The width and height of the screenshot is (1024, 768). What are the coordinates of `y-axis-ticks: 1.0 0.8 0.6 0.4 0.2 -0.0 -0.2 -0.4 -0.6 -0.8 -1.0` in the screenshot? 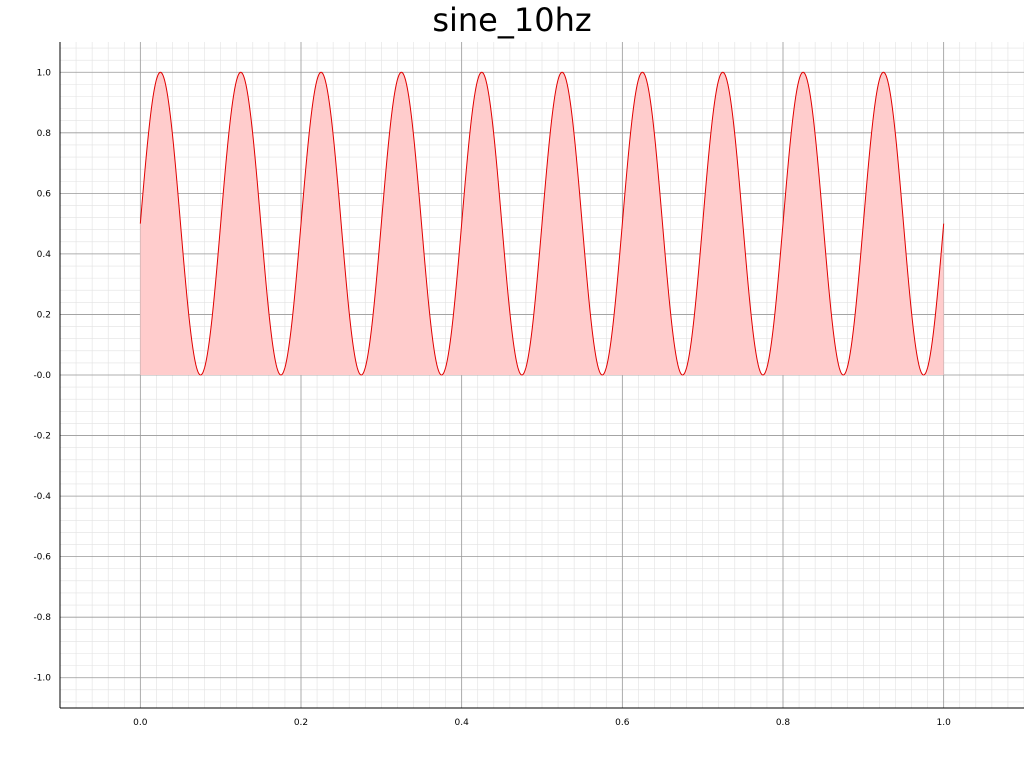 It's located at (42, 375).